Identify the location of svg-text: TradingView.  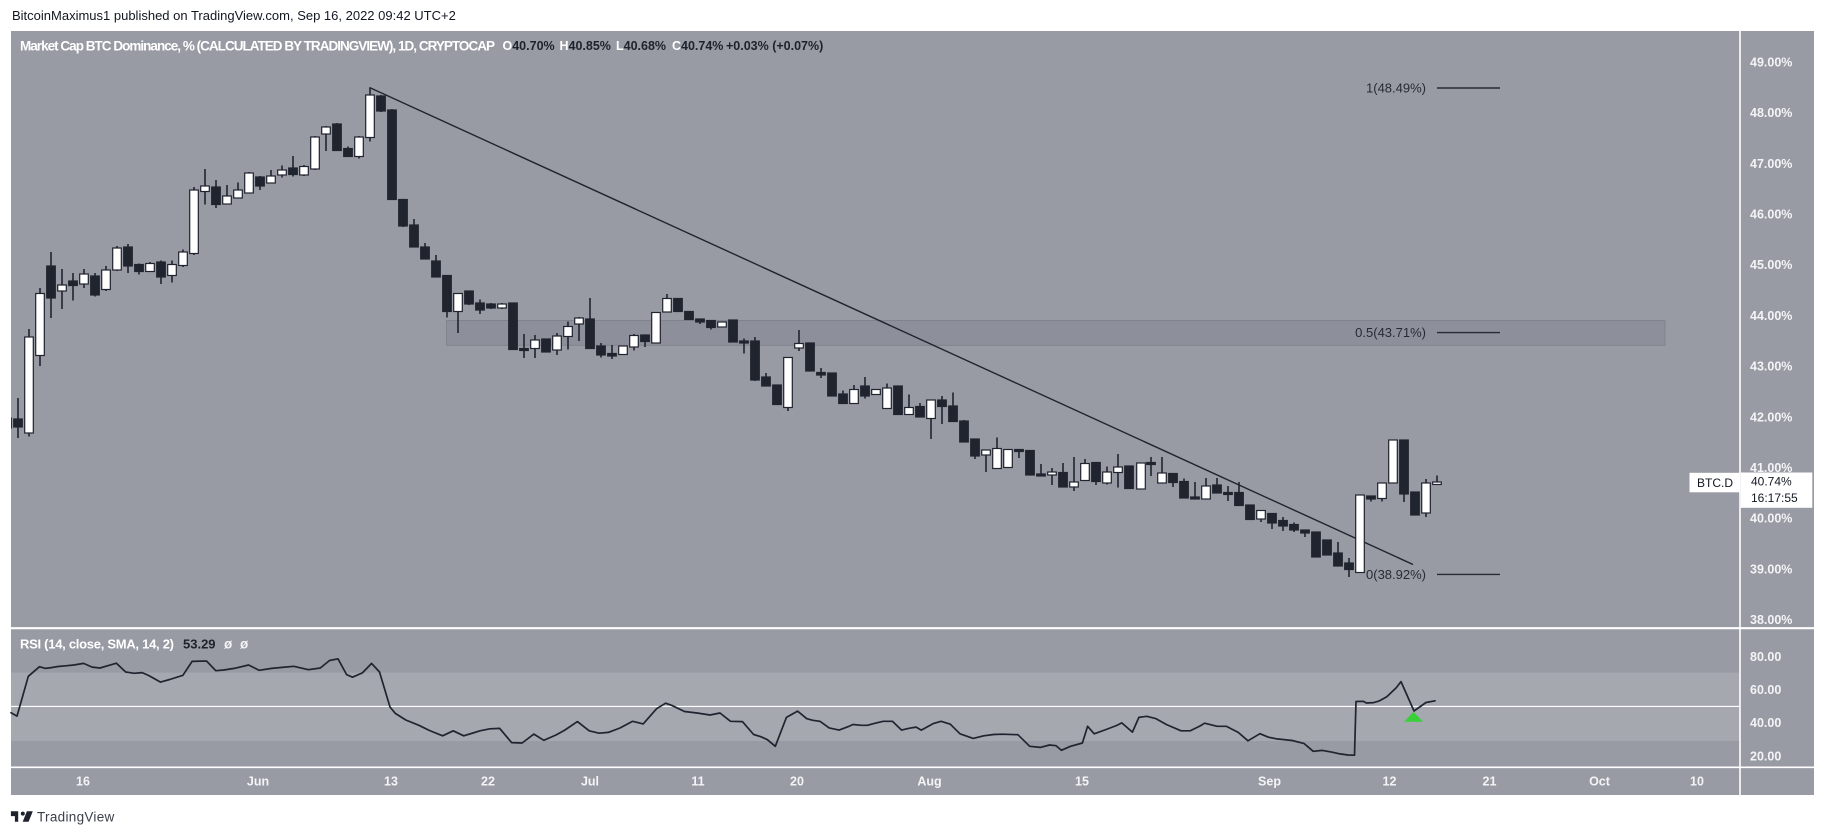
(76, 817).